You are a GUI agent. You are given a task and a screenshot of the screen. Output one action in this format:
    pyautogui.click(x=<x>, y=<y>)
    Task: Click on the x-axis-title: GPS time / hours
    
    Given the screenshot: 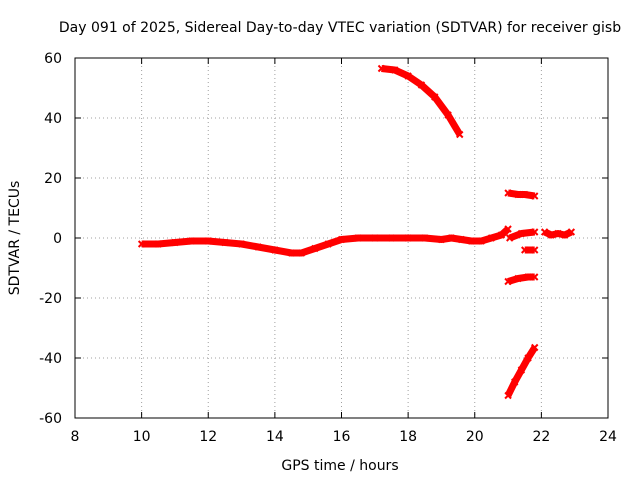 What is the action you would take?
    pyautogui.click(x=339, y=466)
    